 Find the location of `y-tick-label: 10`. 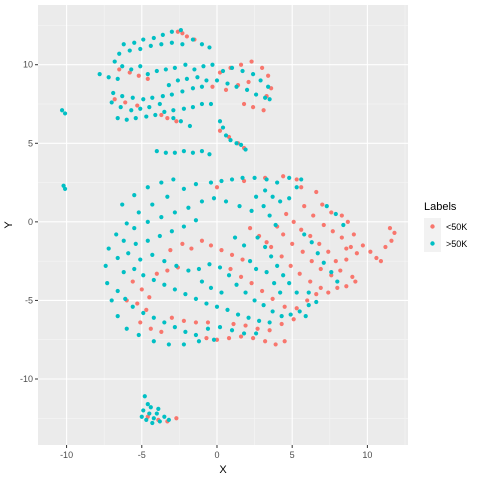

y-tick-label: 10 is located at coordinates (28, 65).